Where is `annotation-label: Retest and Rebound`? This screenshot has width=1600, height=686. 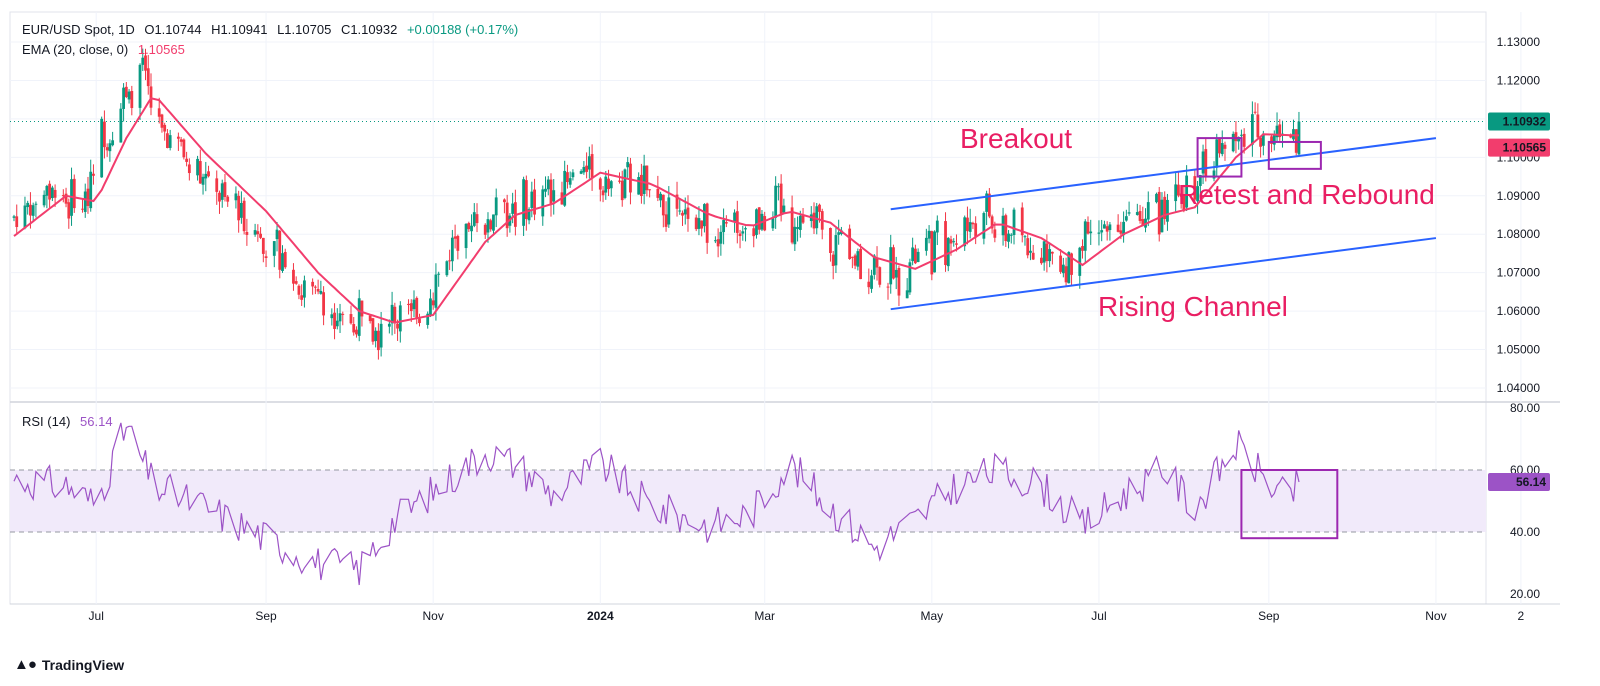
annotation-label: Retest and Rebound is located at coordinates (1306, 194).